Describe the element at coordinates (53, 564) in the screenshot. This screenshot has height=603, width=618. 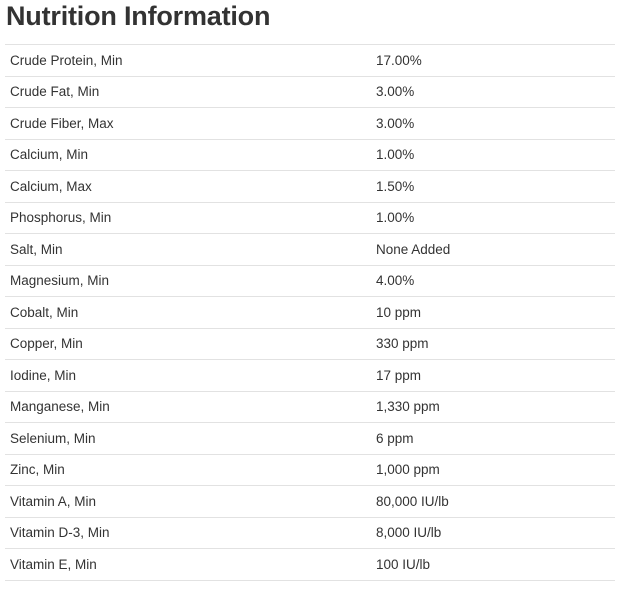
I see `nutrient-name: Vitamin E, Min` at that location.